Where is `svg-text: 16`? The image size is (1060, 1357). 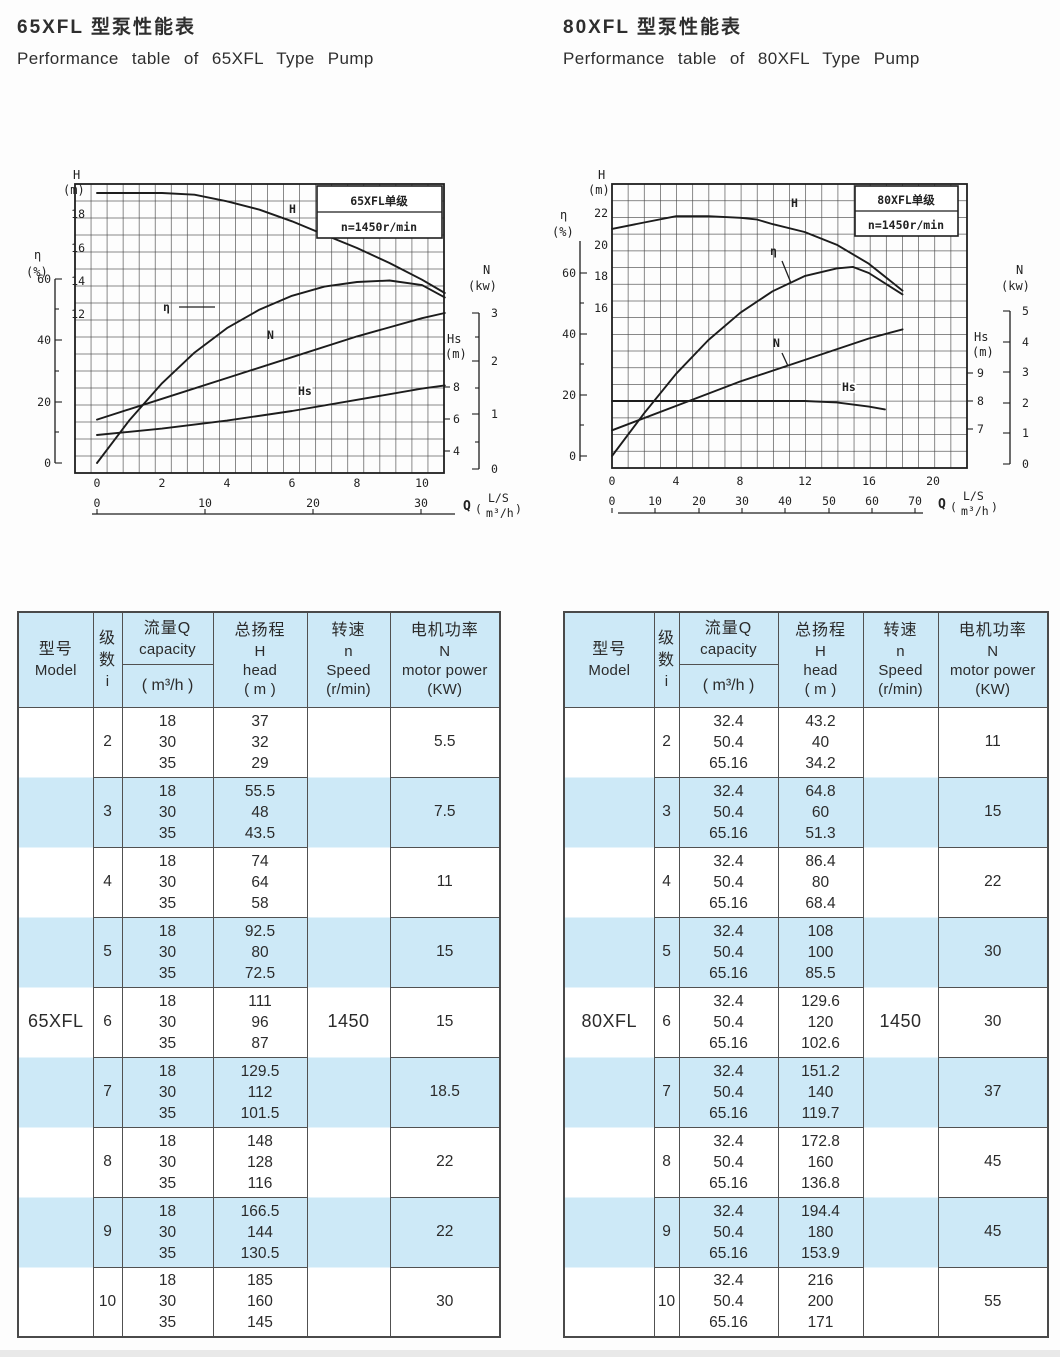
svg-text: 16 is located at coordinates (601, 308).